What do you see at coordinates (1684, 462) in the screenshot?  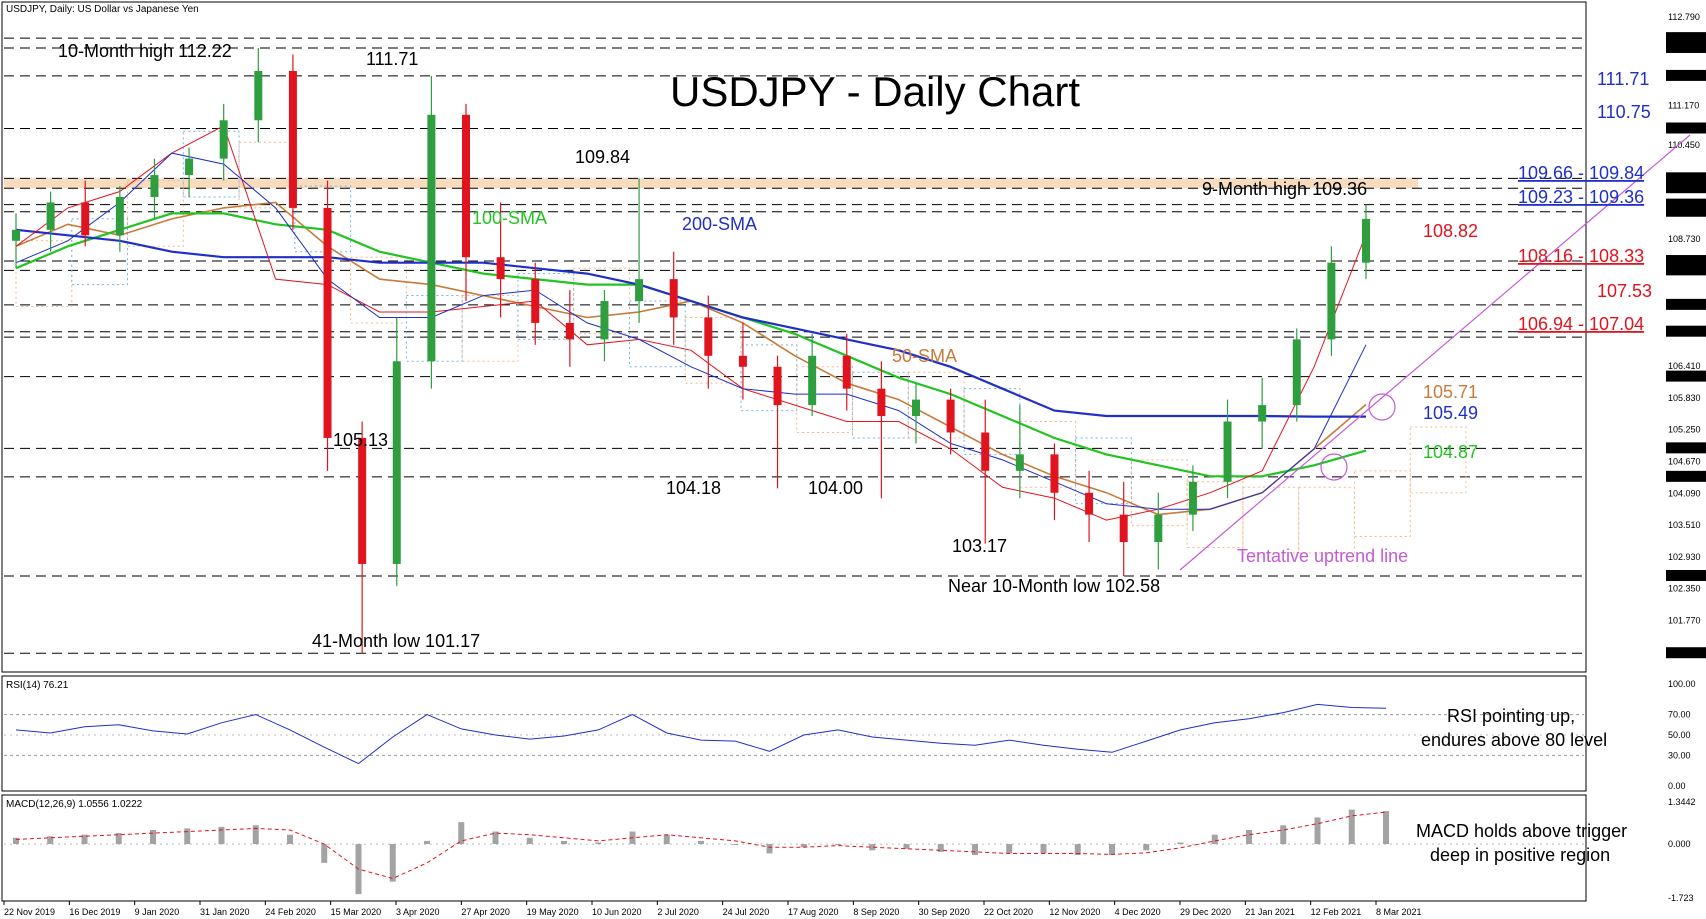 I see `price-tick-label-21: 104.670` at bounding box center [1684, 462].